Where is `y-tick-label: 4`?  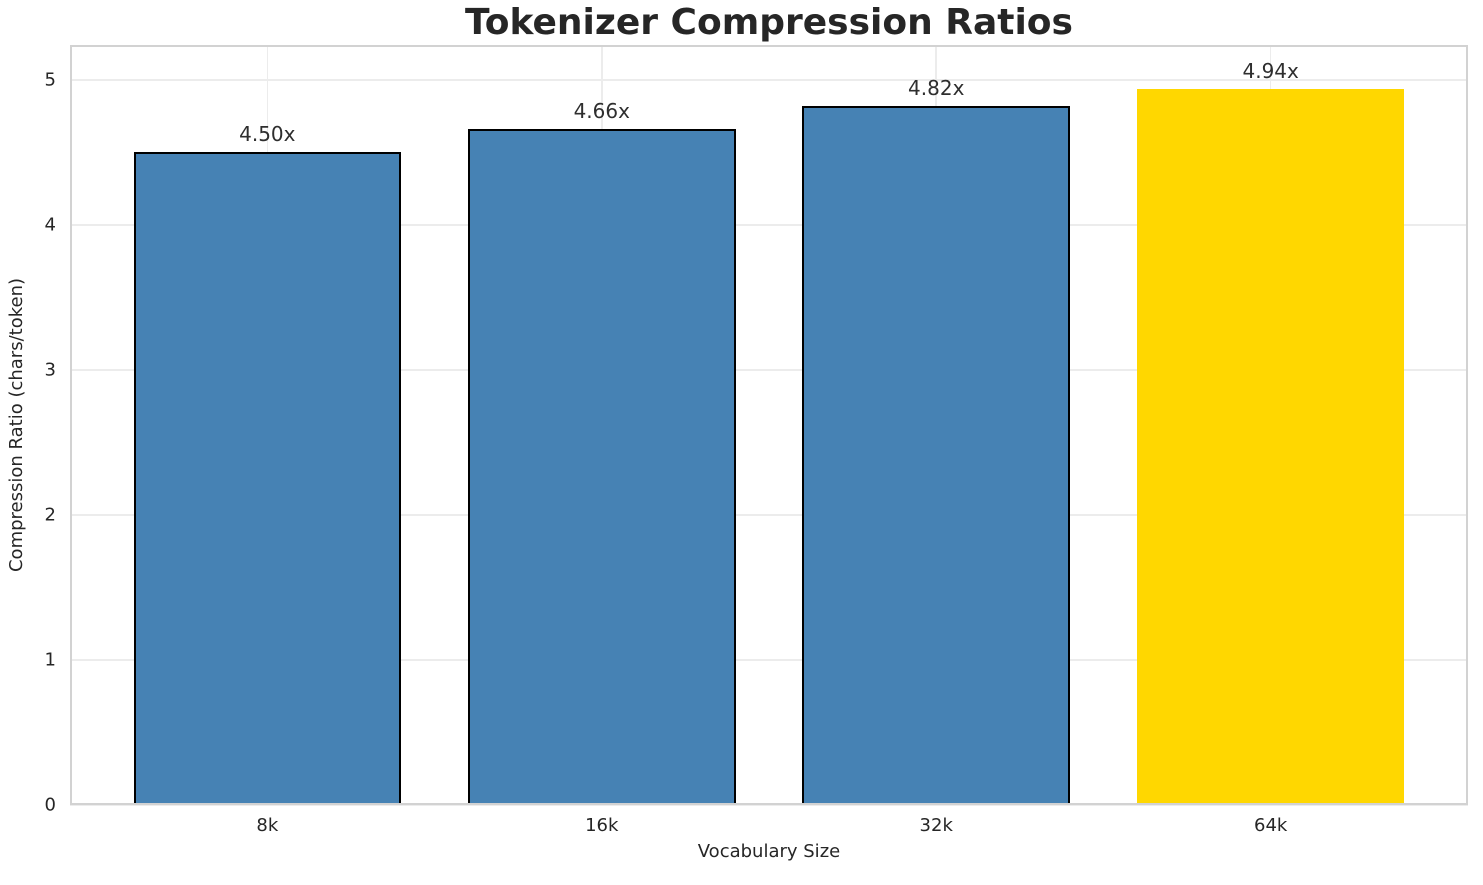
y-tick-label: 4 is located at coordinates (50, 225).